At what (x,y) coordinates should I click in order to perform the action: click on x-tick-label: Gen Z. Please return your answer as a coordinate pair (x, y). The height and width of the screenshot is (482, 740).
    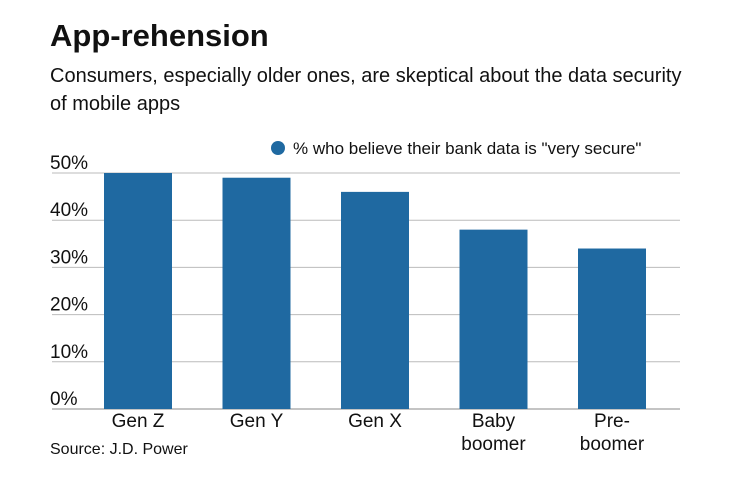
    Looking at the image, I should click on (138, 421).